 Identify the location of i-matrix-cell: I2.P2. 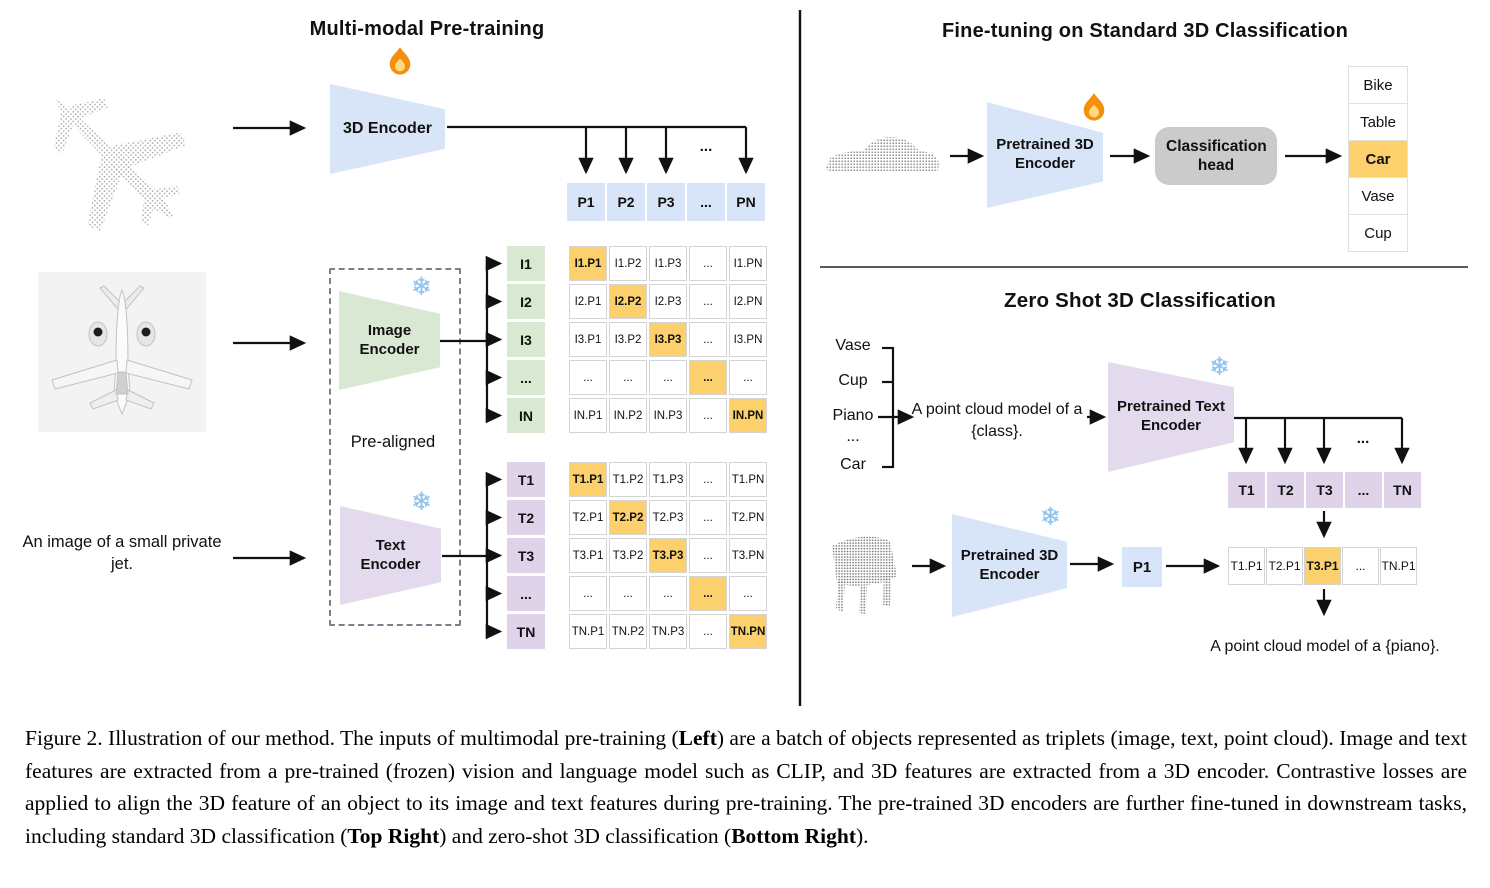
(628, 301).